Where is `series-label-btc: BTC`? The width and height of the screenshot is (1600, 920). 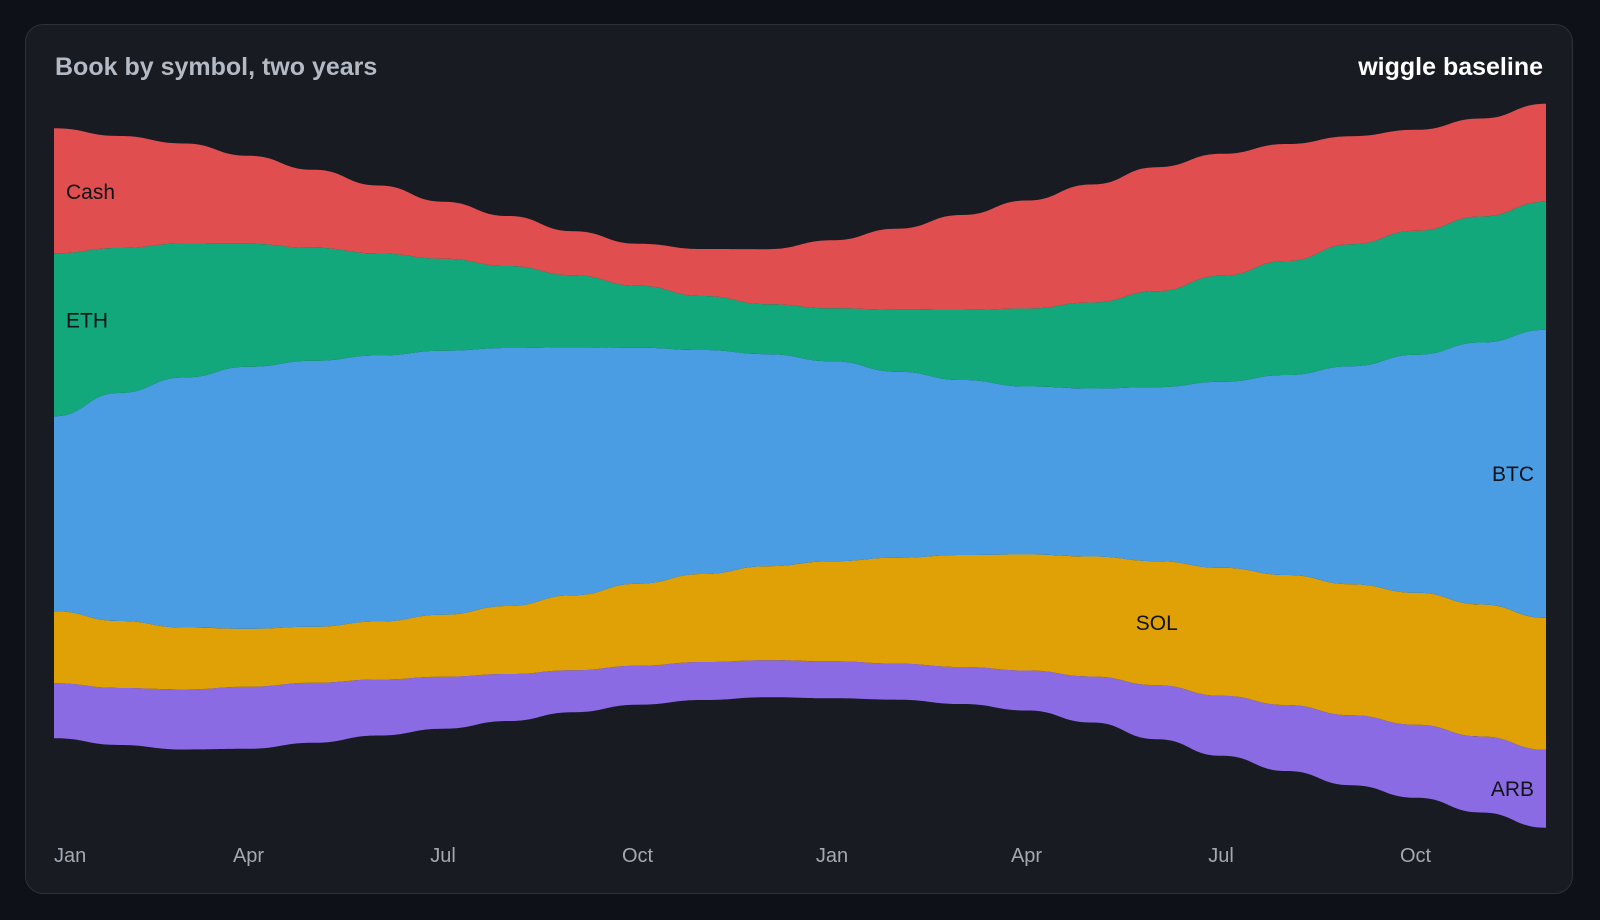
series-label-btc: BTC is located at coordinates (1513, 474).